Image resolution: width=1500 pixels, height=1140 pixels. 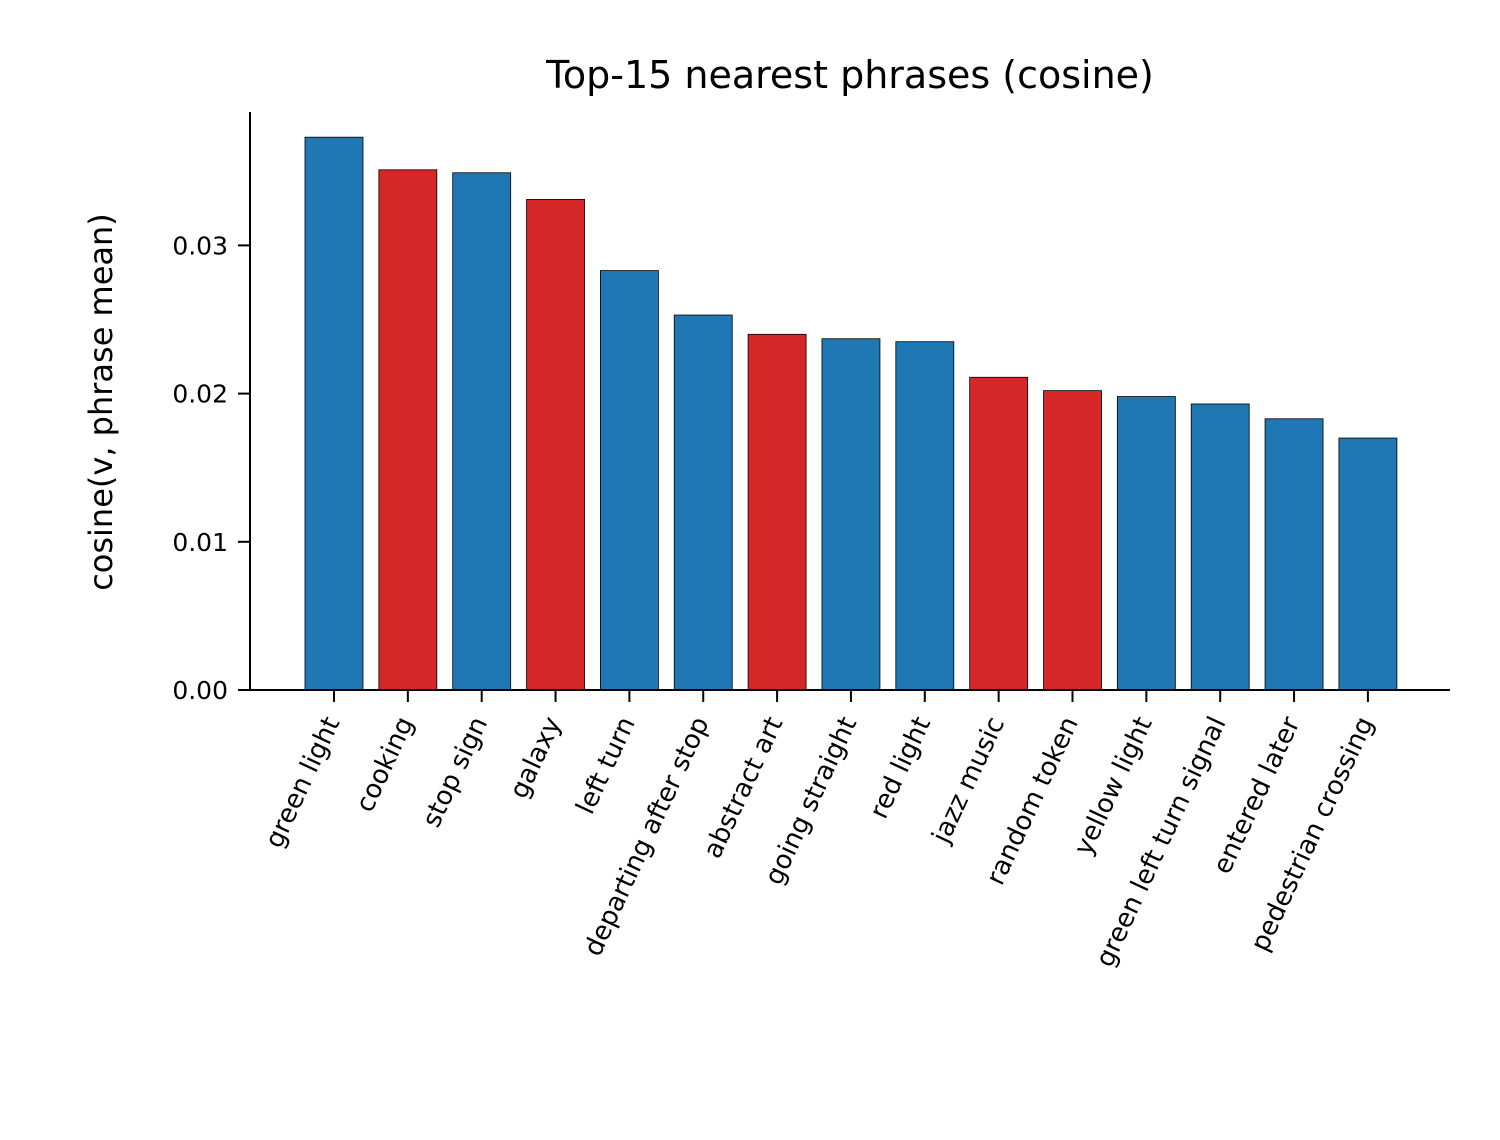 What do you see at coordinates (482, 431) in the screenshot?
I see `bar-stop-sign` at bounding box center [482, 431].